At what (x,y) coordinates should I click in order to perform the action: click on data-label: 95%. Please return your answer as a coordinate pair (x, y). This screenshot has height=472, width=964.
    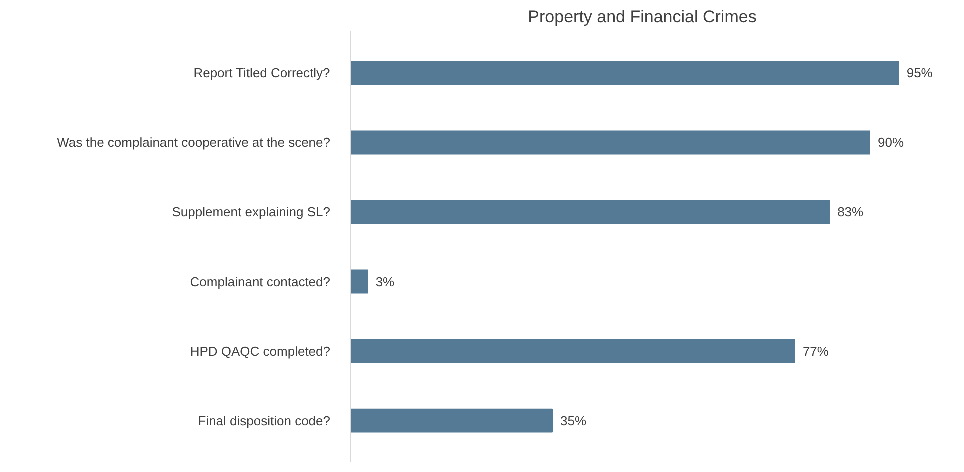
    Looking at the image, I should click on (920, 73).